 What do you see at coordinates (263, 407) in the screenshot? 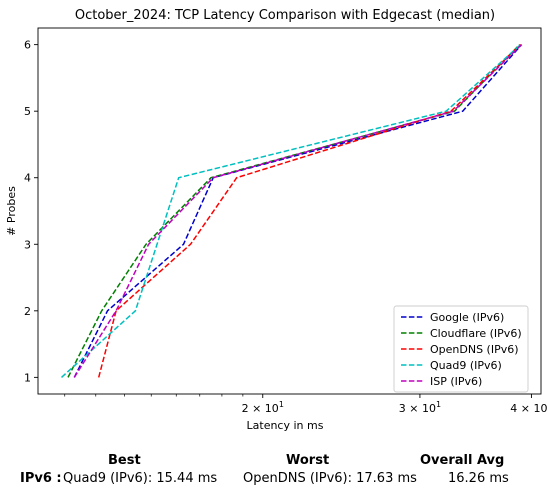
I see `x-tick-label-0: 2 × 10¹` at bounding box center [263, 407].